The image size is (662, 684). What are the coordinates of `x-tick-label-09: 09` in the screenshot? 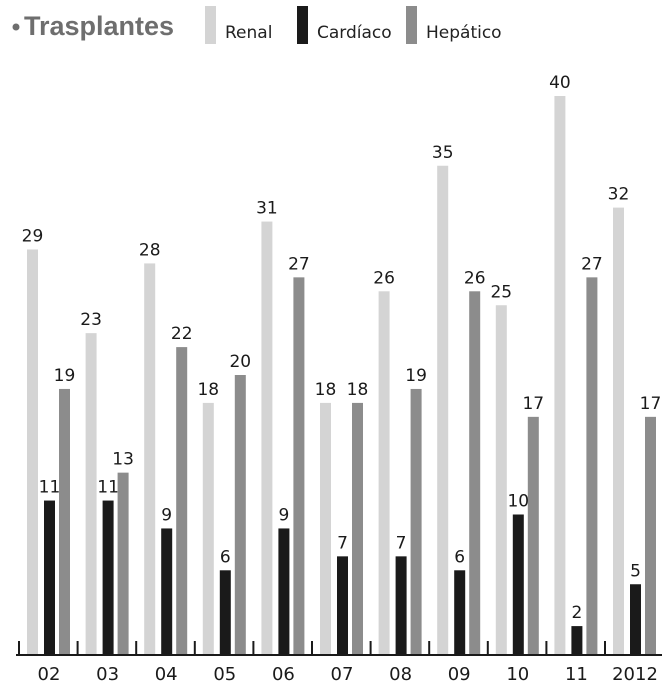 It's located at (459, 674).